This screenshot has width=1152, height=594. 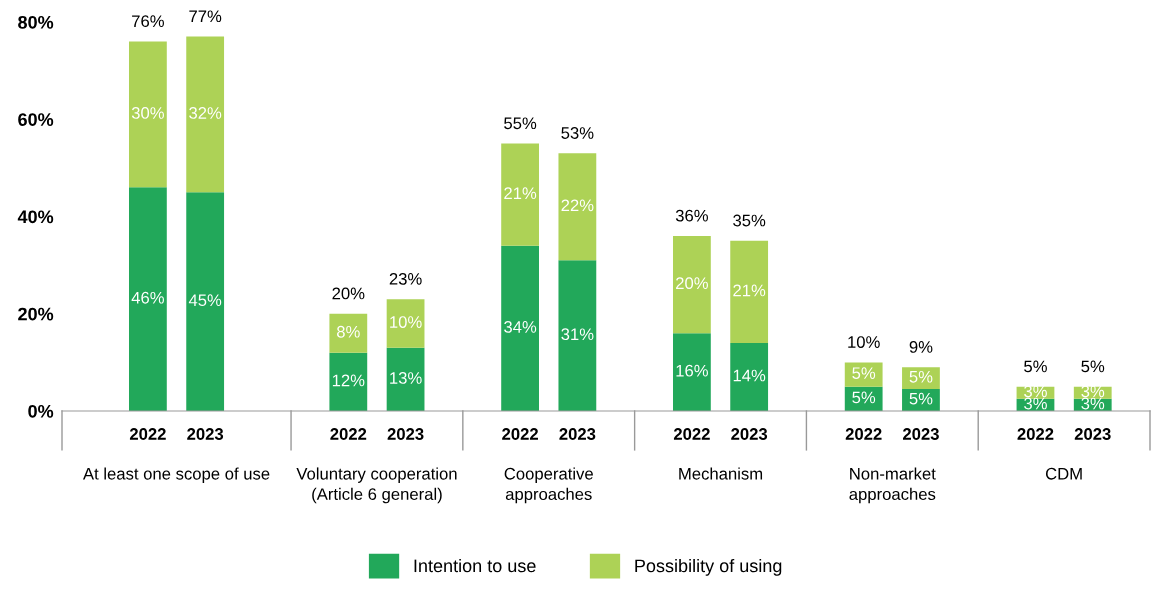 What do you see at coordinates (520, 123) in the screenshot?
I see `total-label: 55%` at bounding box center [520, 123].